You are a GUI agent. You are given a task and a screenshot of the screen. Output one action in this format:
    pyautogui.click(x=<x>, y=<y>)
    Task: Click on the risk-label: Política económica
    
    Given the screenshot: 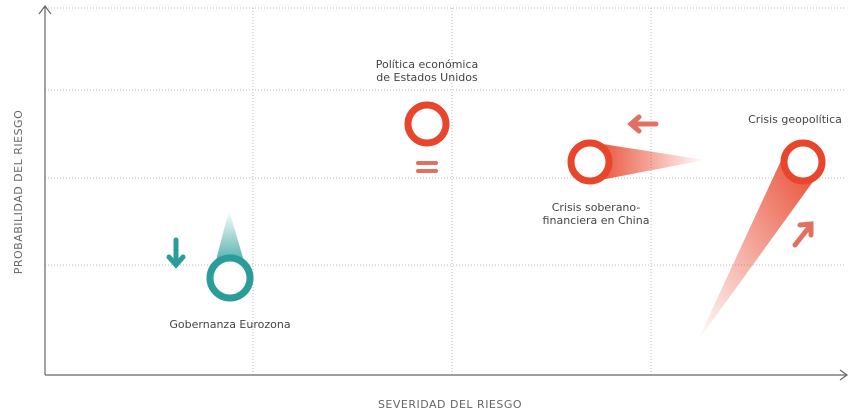 What is the action you would take?
    pyautogui.click(x=427, y=64)
    